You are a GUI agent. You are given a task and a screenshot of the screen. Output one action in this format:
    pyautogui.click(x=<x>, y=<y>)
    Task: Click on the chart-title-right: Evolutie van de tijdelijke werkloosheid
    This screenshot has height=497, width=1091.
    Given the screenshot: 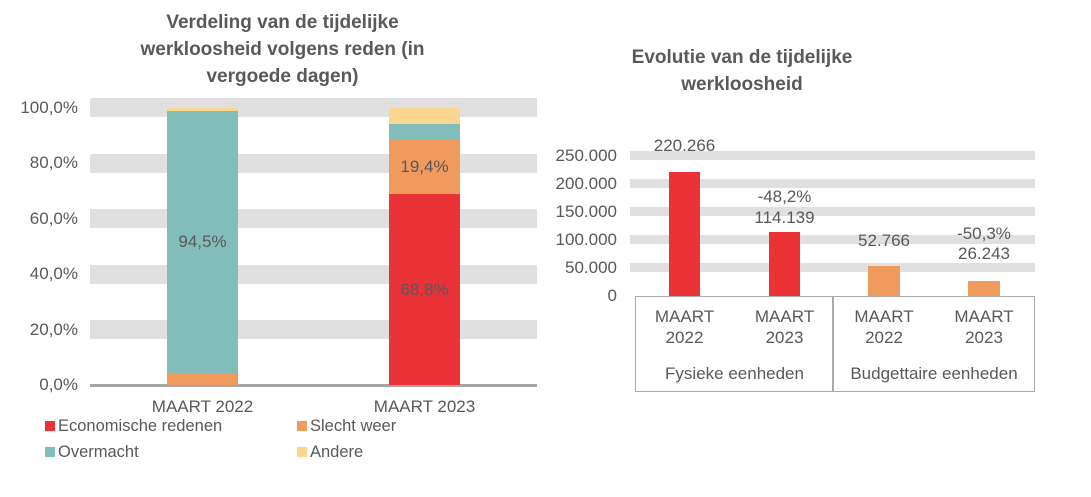 What is the action you would take?
    pyautogui.click(x=742, y=71)
    